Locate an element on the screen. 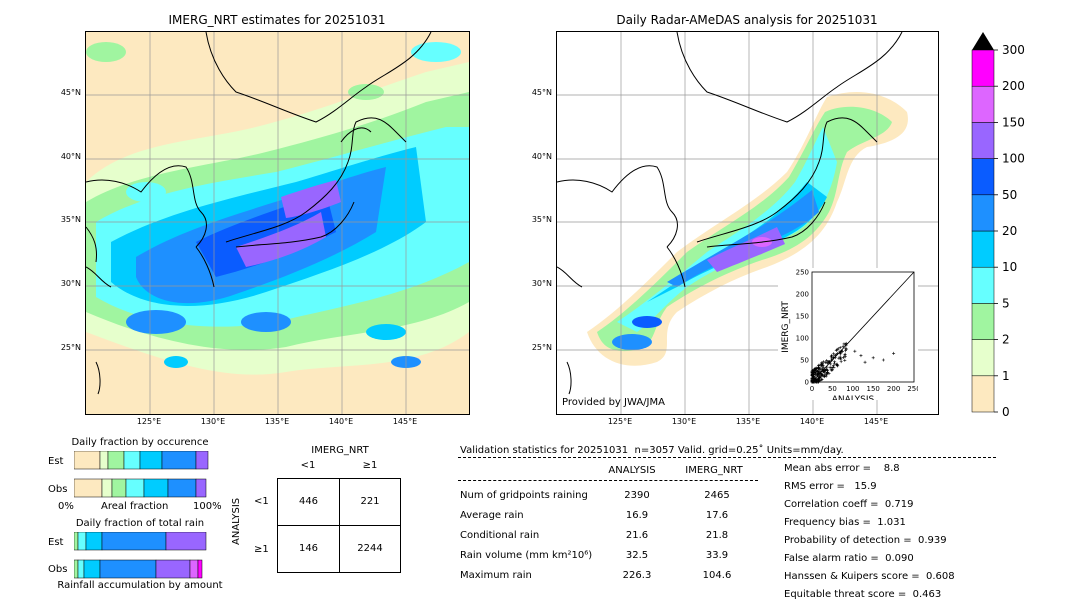 The width and height of the screenshot is (1080, 612). colorbar: 0 1 2 5 10 20 50 100 150 200 300 is located at coordinates (1015, 225).